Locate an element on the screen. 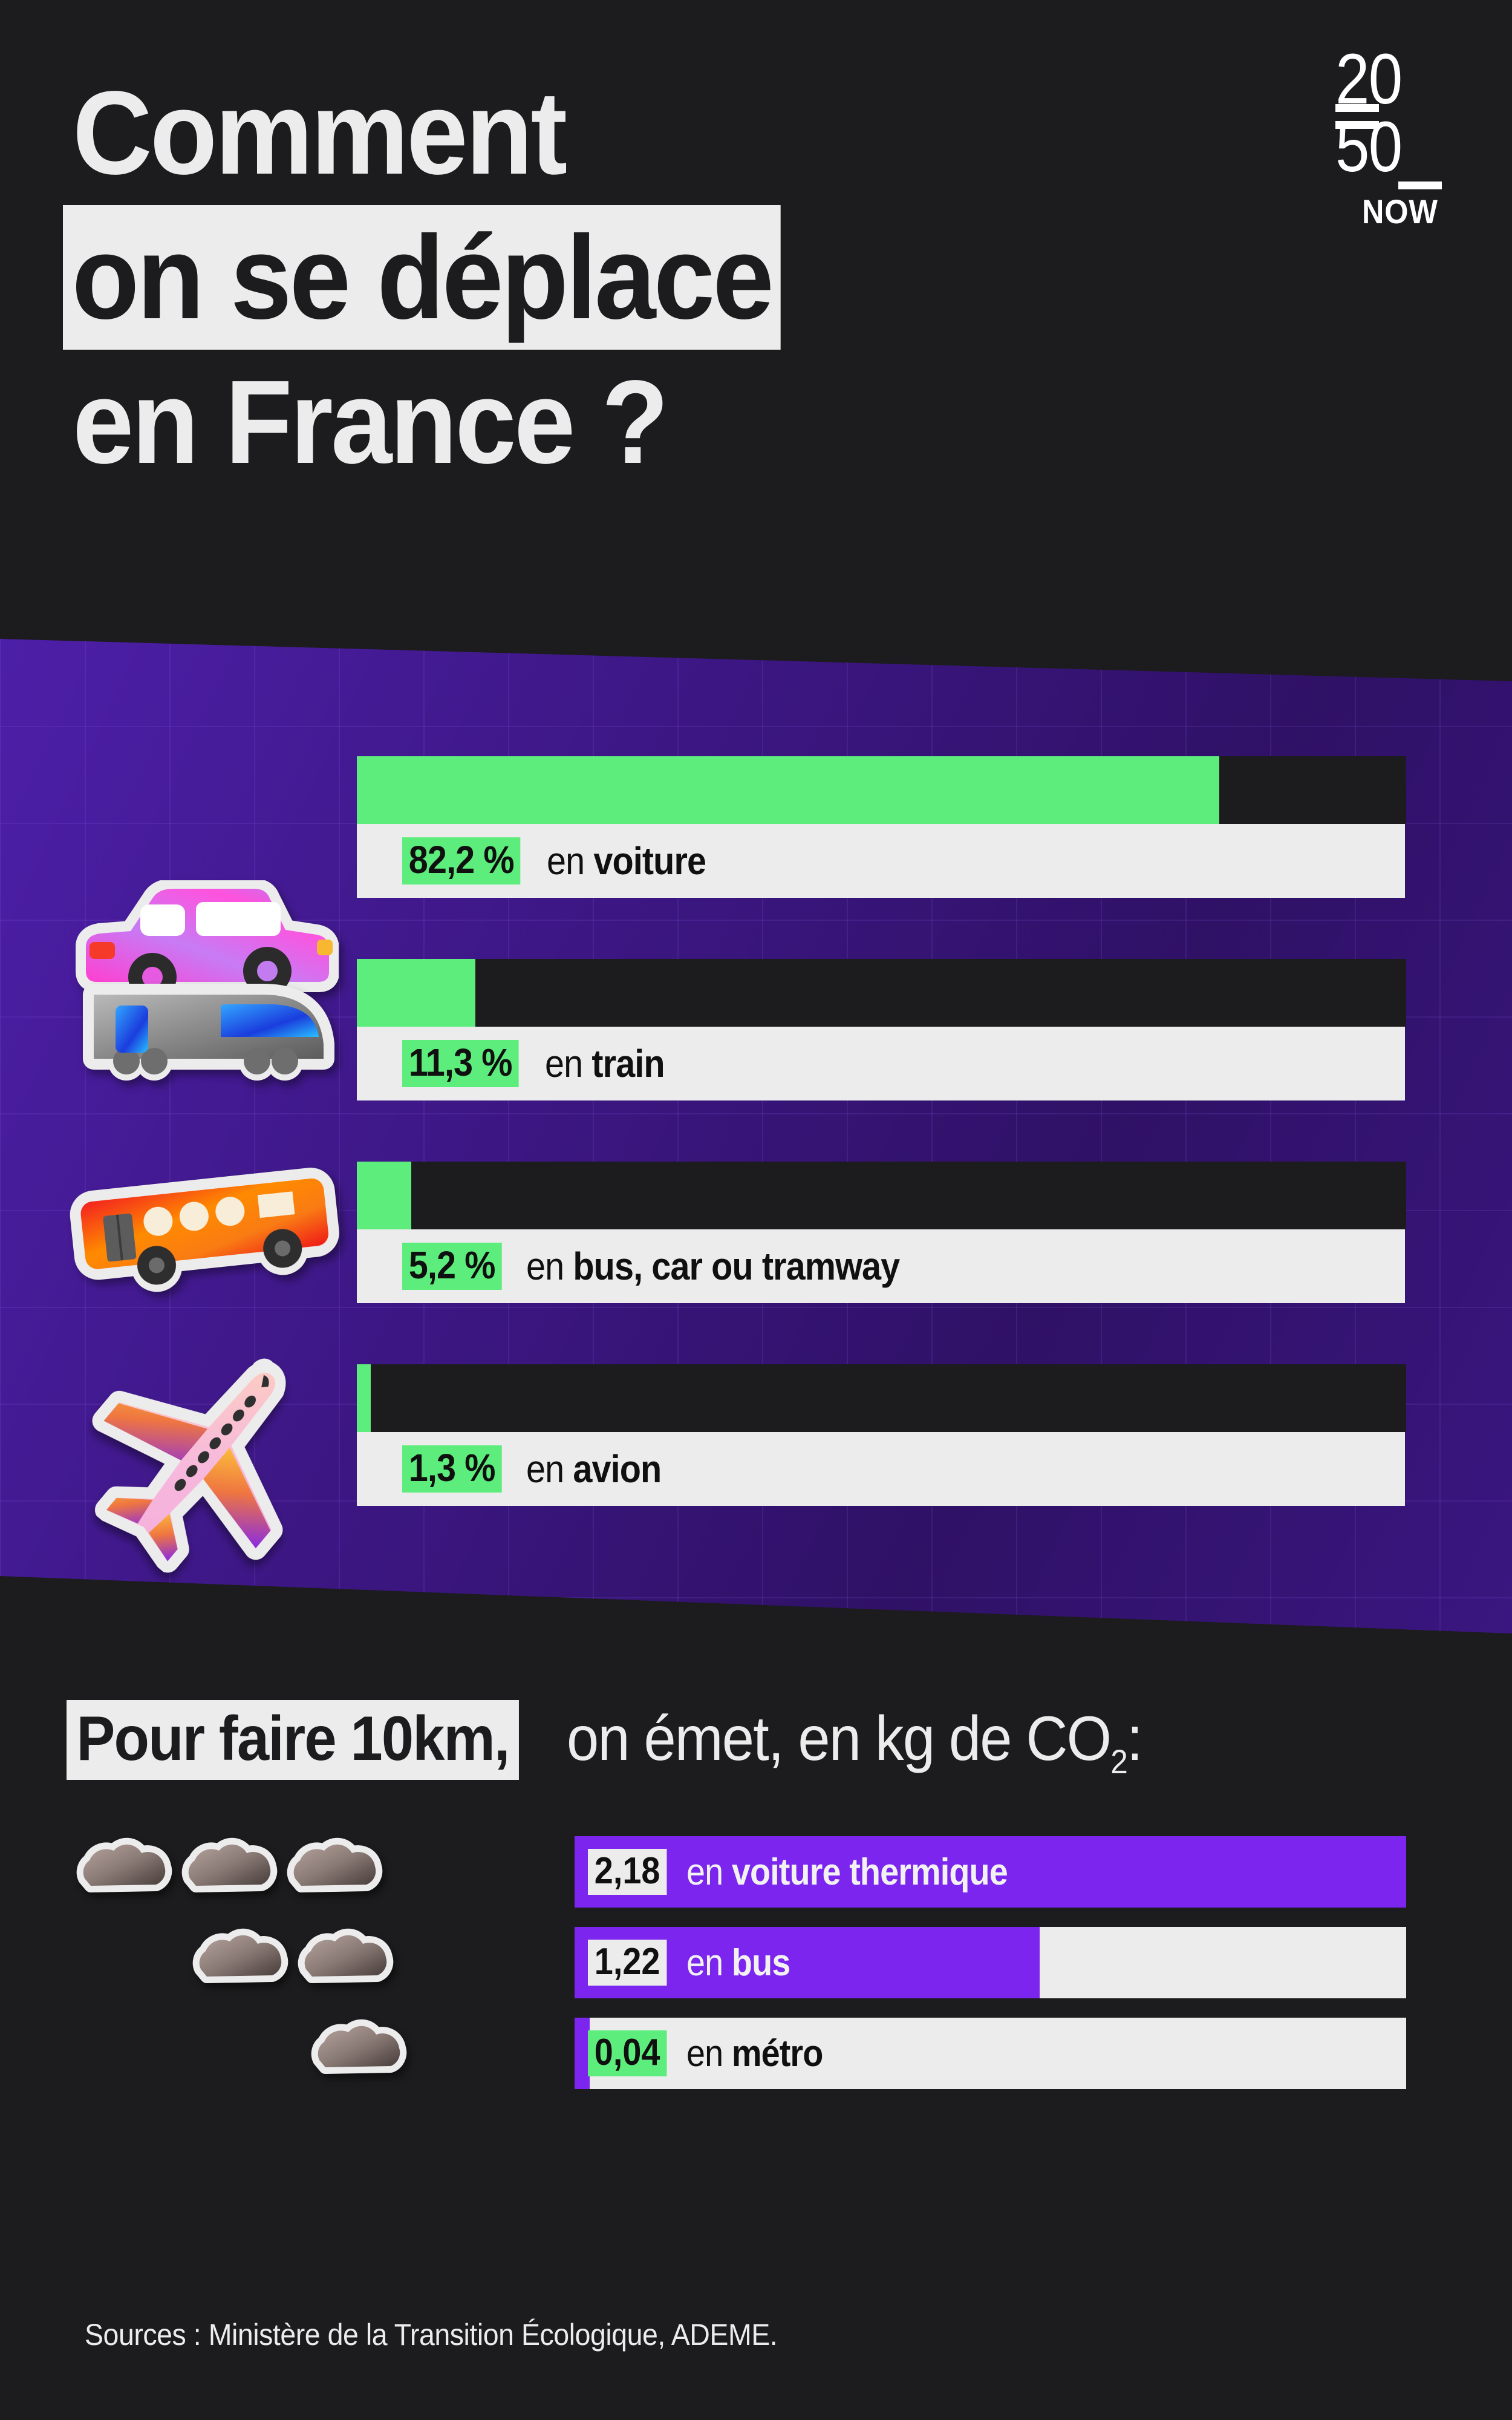  logo-stack: 20 50 is located at coordinates (1394, 114).